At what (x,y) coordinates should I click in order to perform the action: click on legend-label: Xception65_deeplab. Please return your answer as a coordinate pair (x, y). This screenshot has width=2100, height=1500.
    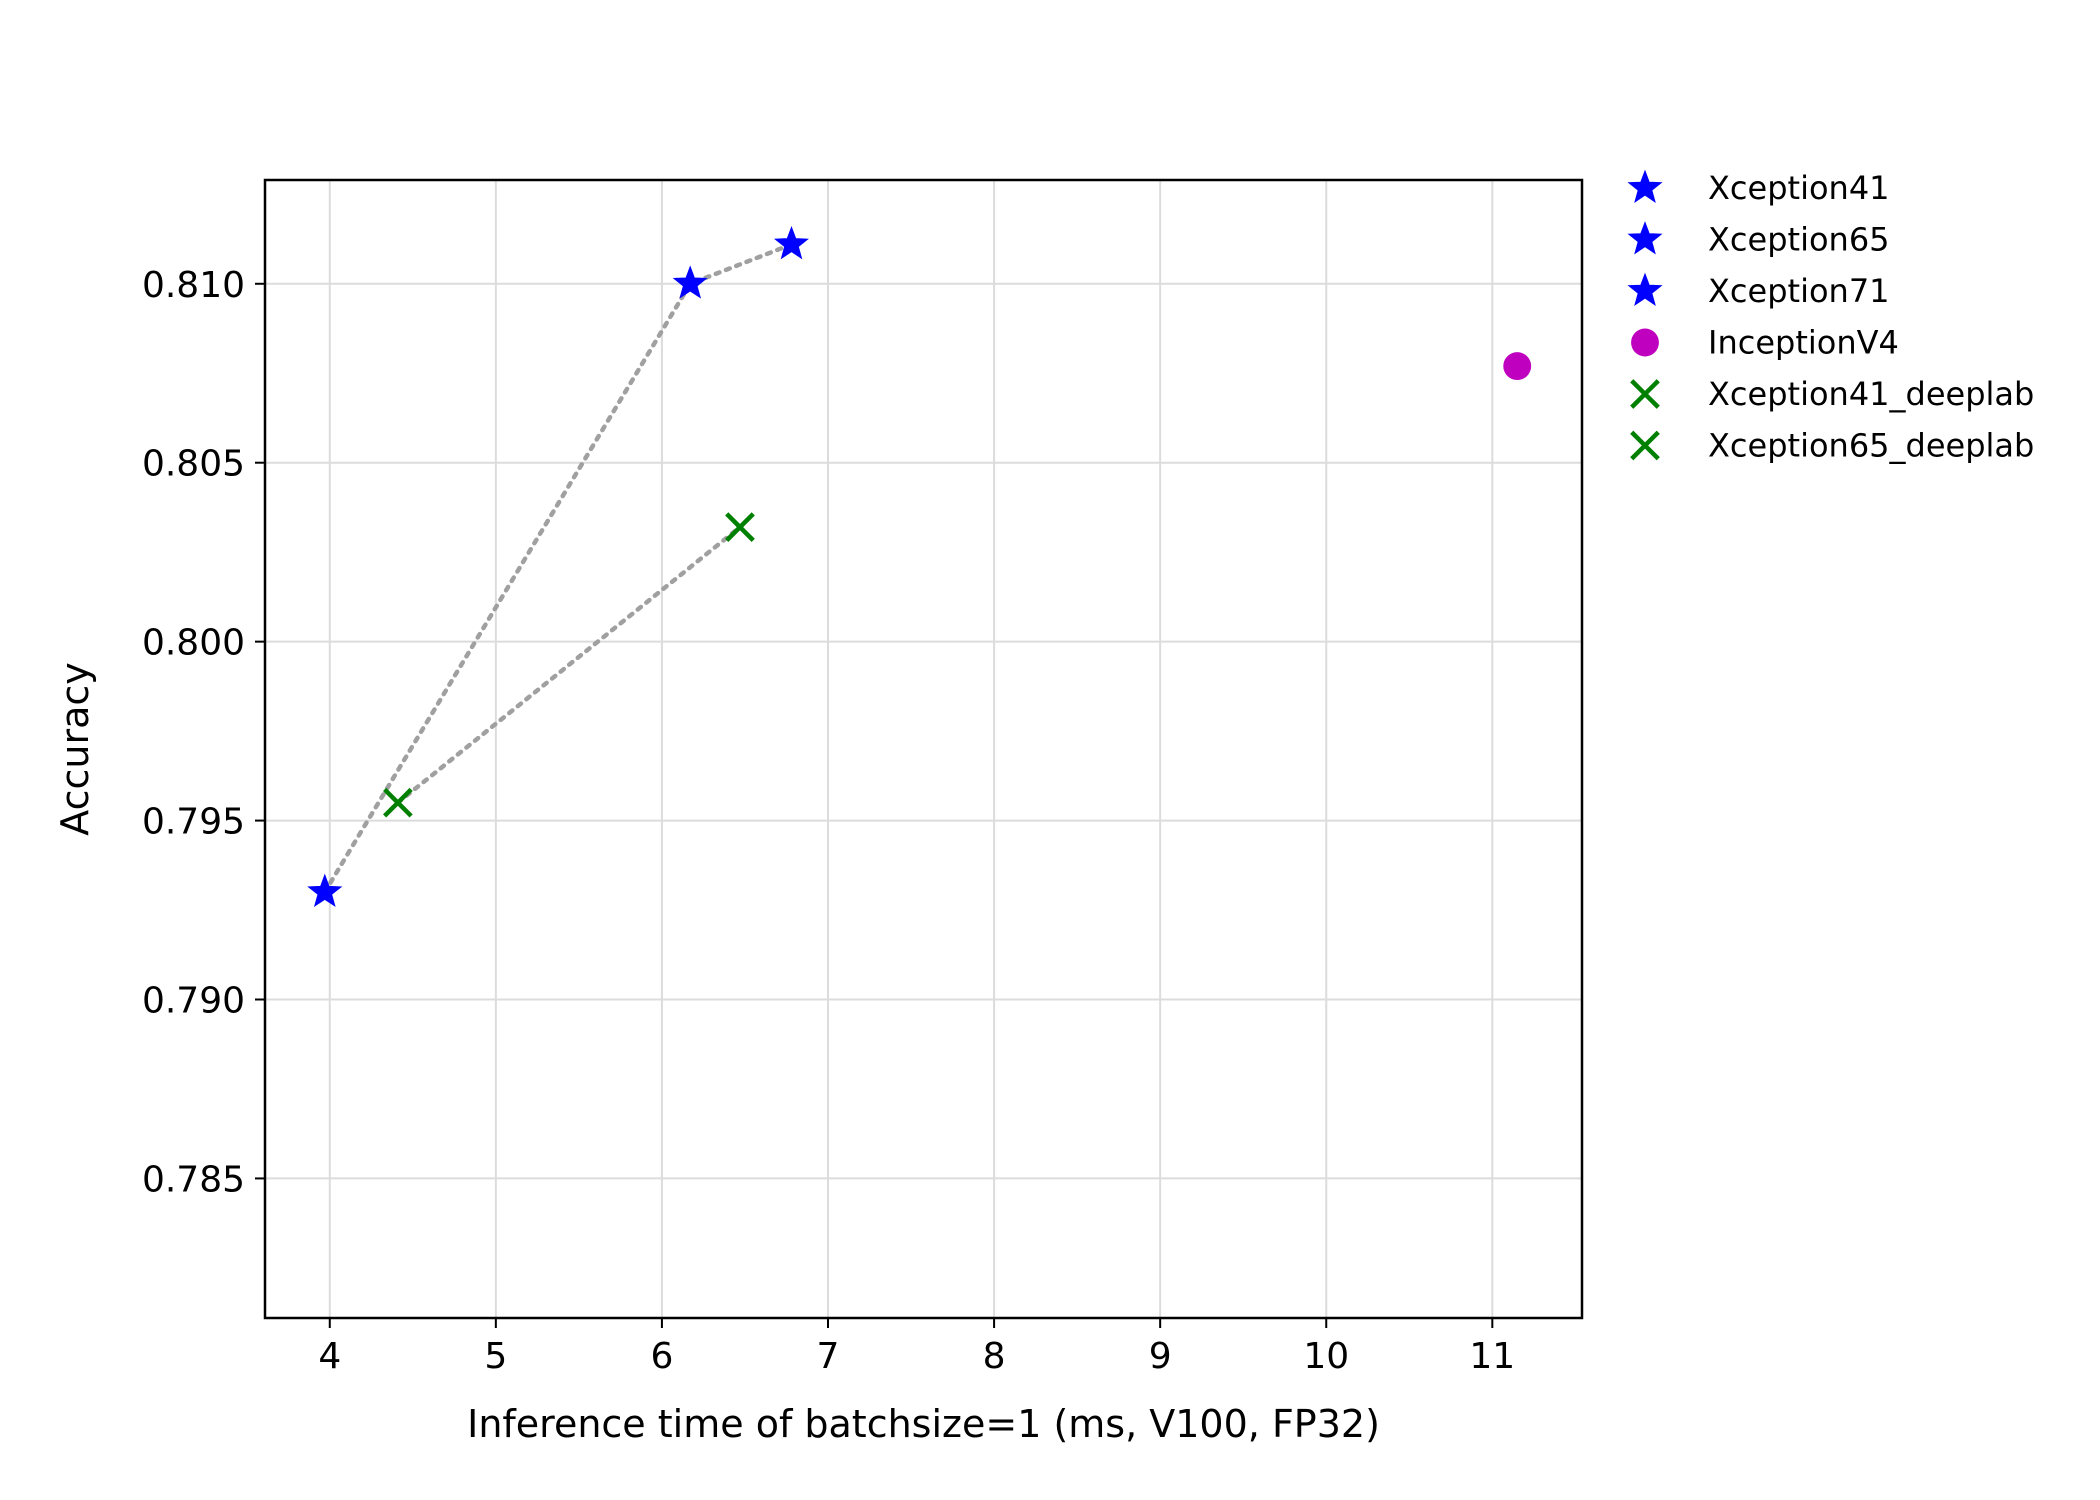
    Looking at the image, I should click on (1871, 446).